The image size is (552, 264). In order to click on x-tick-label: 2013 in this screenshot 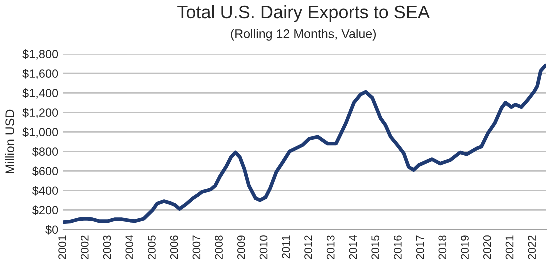, I will do `click(330, 248)`.